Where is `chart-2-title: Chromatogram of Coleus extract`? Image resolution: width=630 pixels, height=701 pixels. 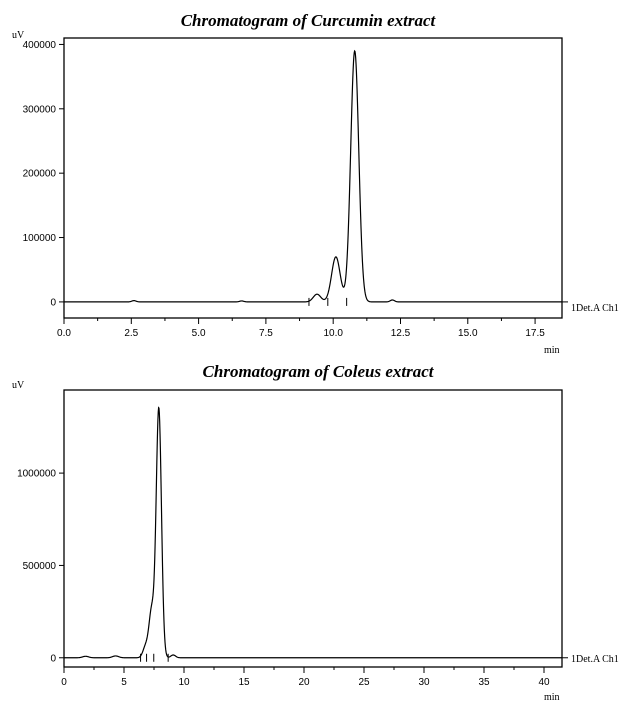
chart-2-title: Chromatogram of Coleus extract is located at coordinates (319, 371).